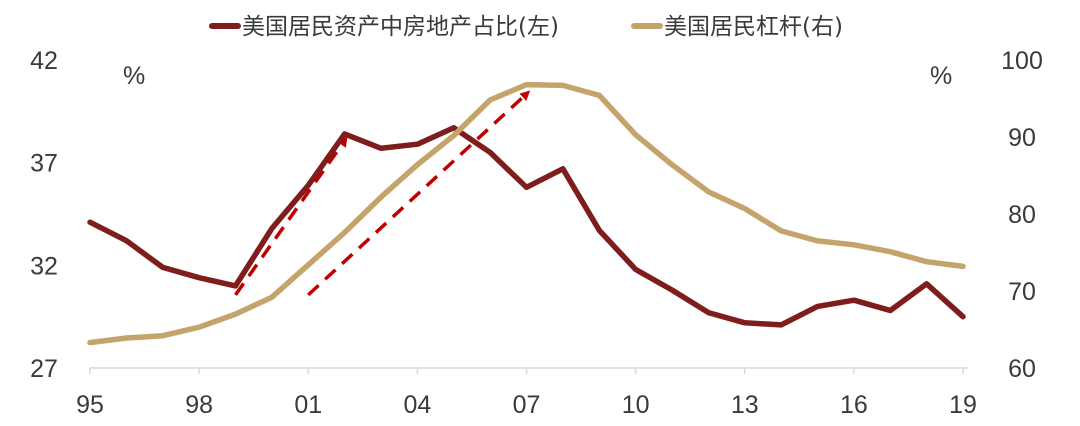  I want to click on x-axis: 95 98 01 04 07 10 13 16 19, so click(526, 393).